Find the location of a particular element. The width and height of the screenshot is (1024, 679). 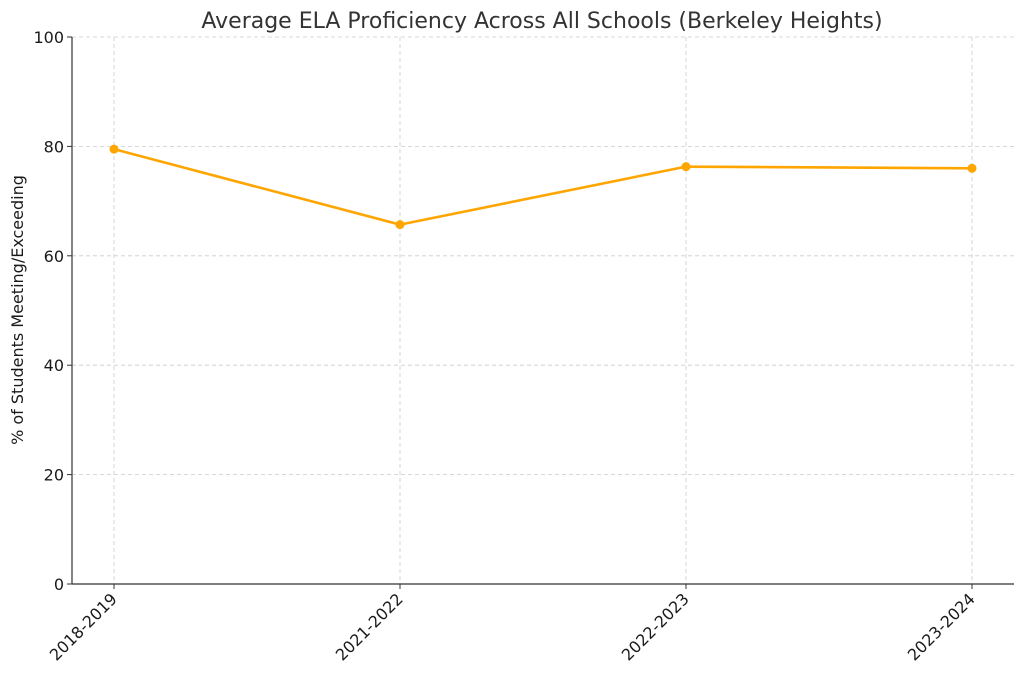

y-tick-label: 60 is located at coordinates (54, 256).